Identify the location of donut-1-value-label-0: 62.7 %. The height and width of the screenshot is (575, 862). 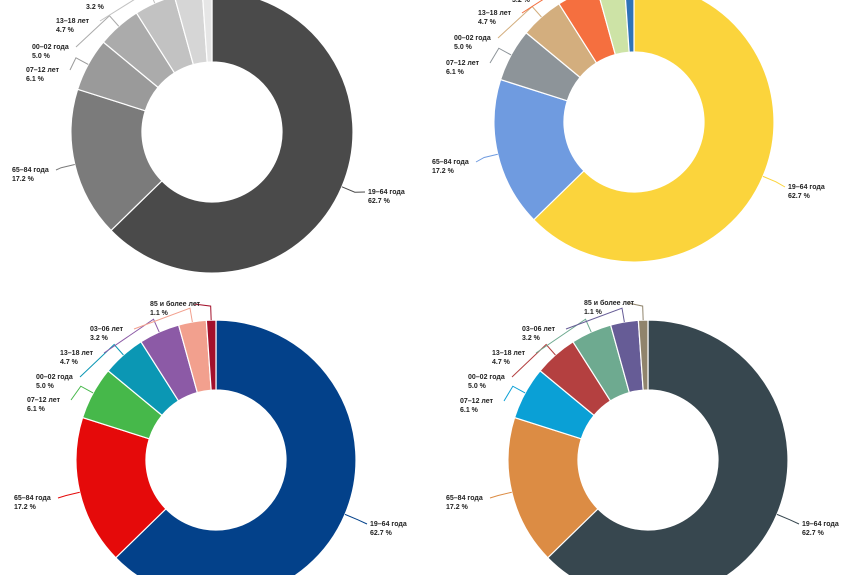
(379, 201).